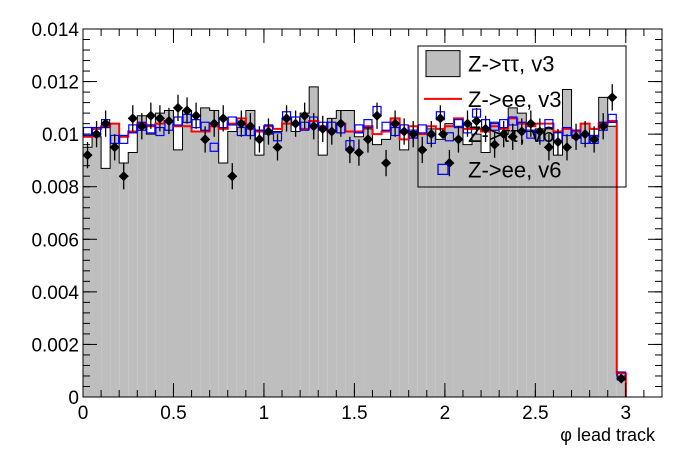  I want to click on y-tick-label: 0.006, so click(55, 240).